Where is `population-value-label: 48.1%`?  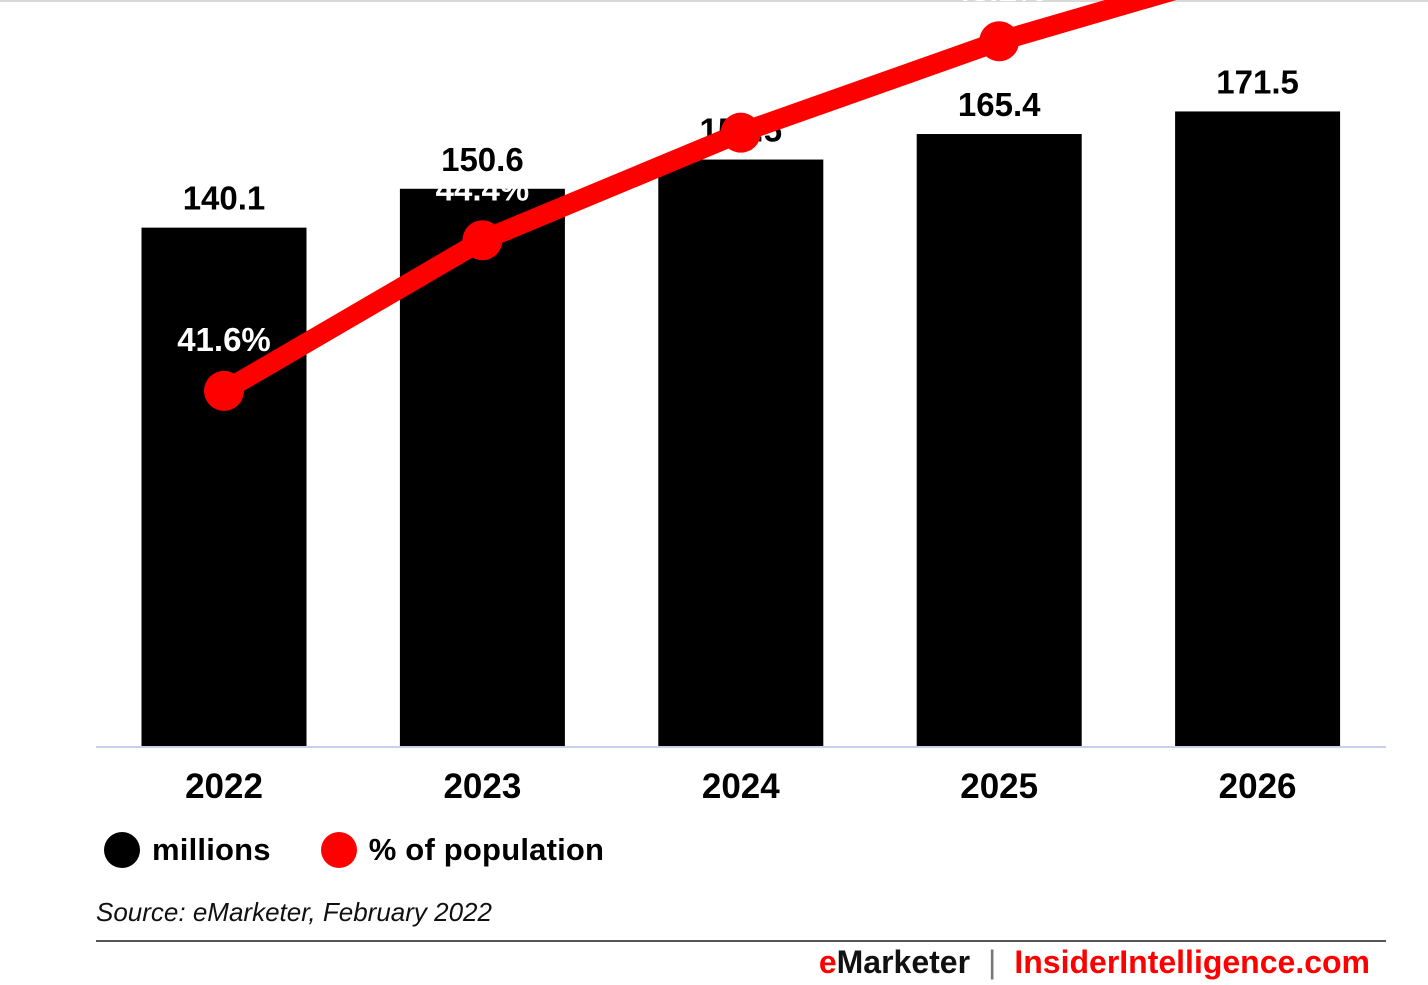
population-value-label: 48.1% is located at coordinates (999, 4).